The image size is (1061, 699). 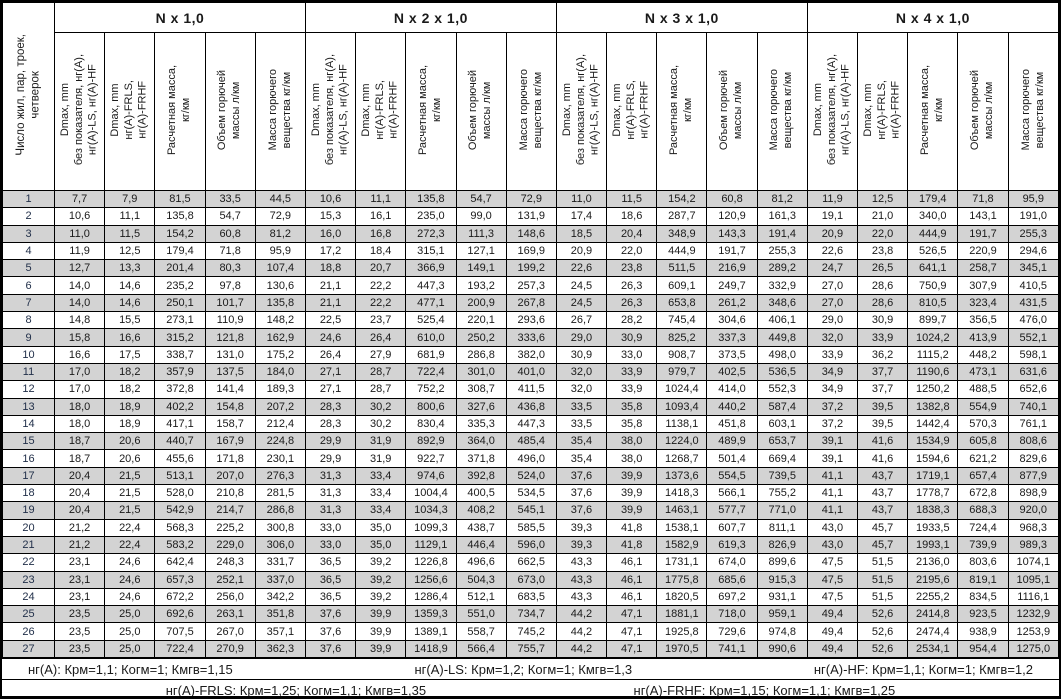 I want to click on value-cell-g3-c4: 501,4, so click(x=732, y=458).